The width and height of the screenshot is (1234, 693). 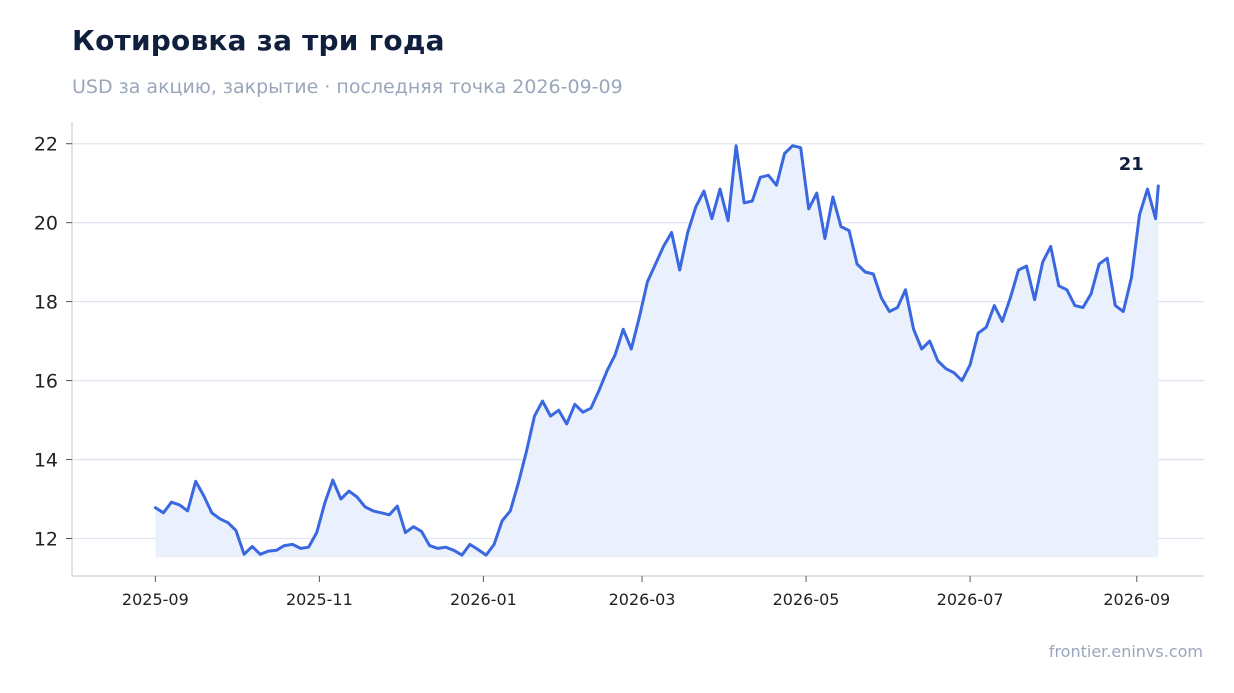 What do you see at coordinates (46, 303) in the screenshot?
I see `ytick-label-18: 18` at bounding box center [46, 303].